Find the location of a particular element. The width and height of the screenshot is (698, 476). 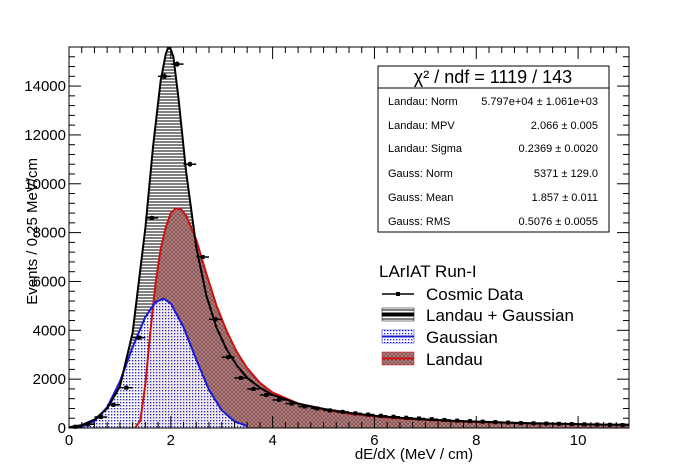

x-tick-label: 4 is located at coordinates (272, 440).